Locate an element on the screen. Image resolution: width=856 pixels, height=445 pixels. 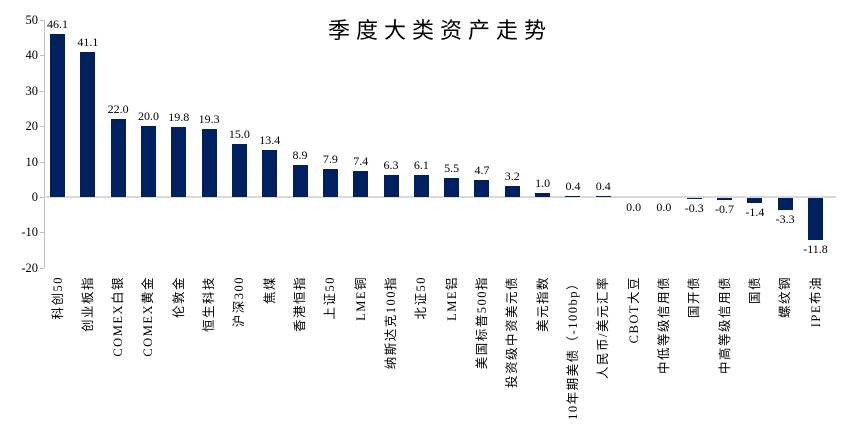
y-tick-label: -10 is located at coordinates (29, 232).